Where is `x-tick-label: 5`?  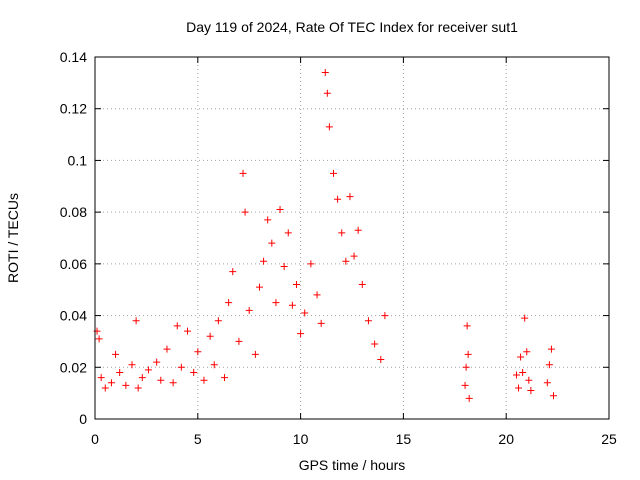 x-tick-label: 5 is located at coordinates (198, 439).